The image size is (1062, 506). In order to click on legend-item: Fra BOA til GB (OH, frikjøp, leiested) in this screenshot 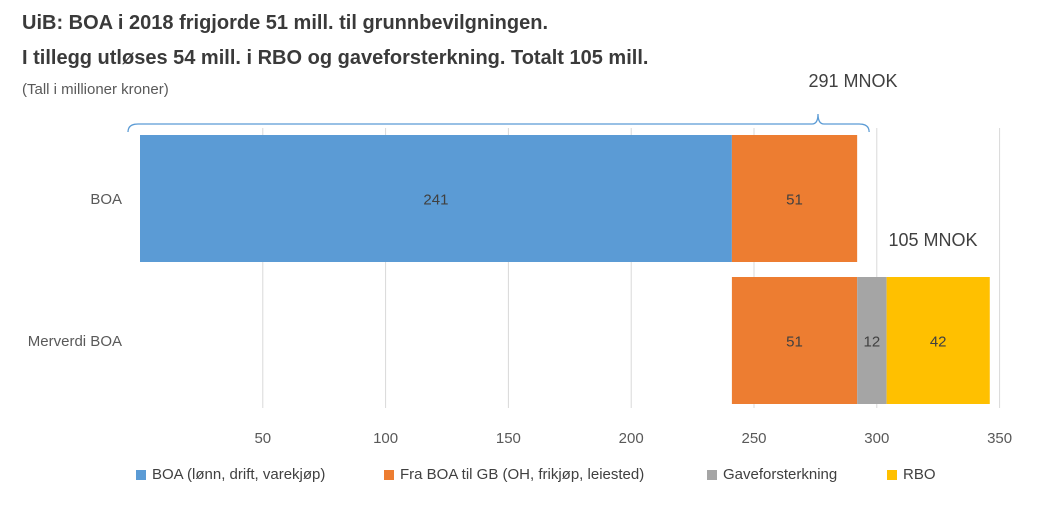, I will do `click(514, 474)`.